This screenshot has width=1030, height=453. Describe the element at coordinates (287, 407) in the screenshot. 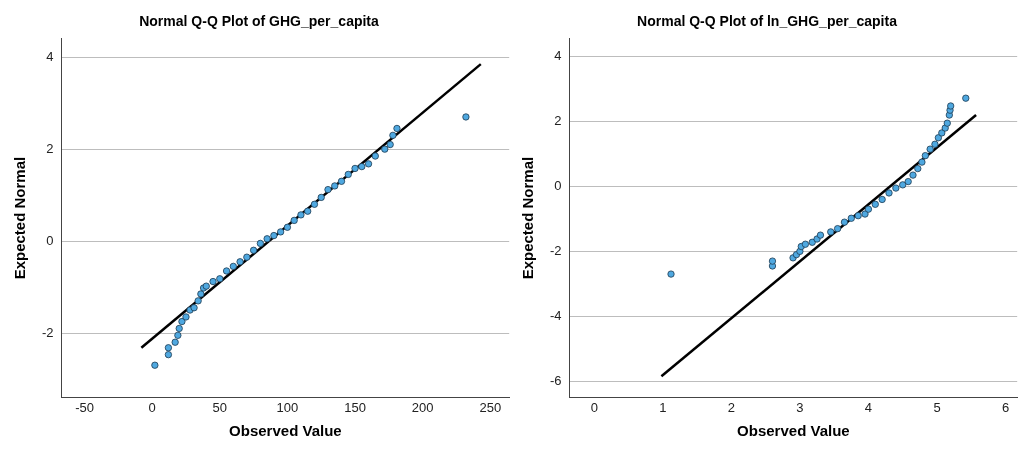

I see `x-tick-label: 100` at that location.